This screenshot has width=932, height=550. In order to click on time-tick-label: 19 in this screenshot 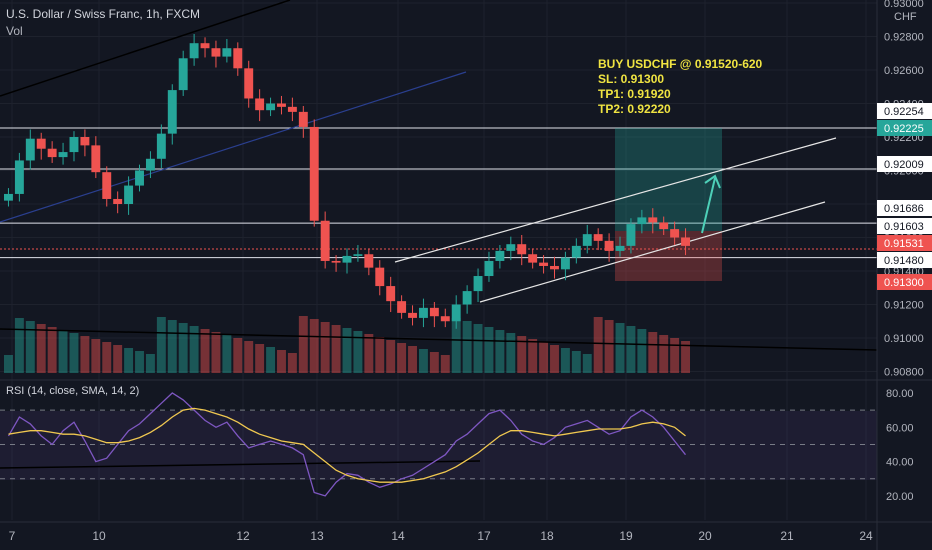, I will do `click(626, 536)`.